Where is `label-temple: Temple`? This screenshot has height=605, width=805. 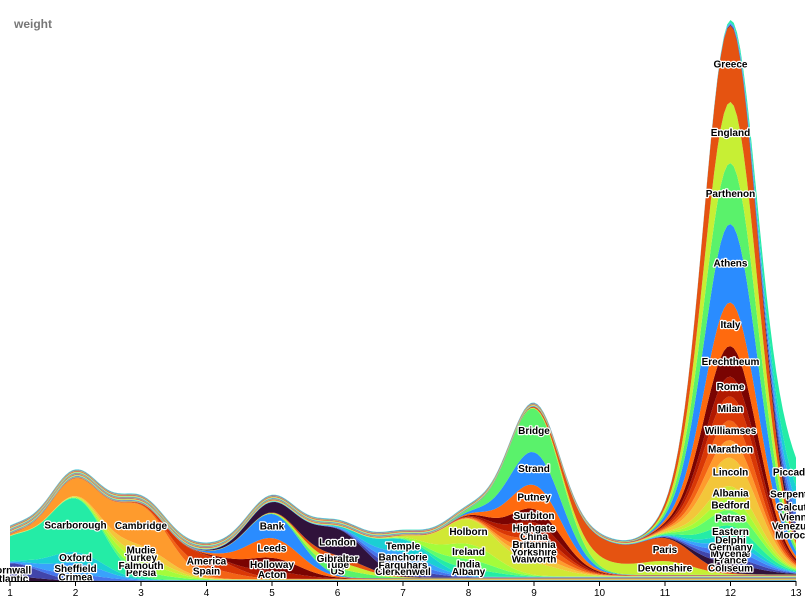 label-temple: Temple is located at coordinates (403, 547).